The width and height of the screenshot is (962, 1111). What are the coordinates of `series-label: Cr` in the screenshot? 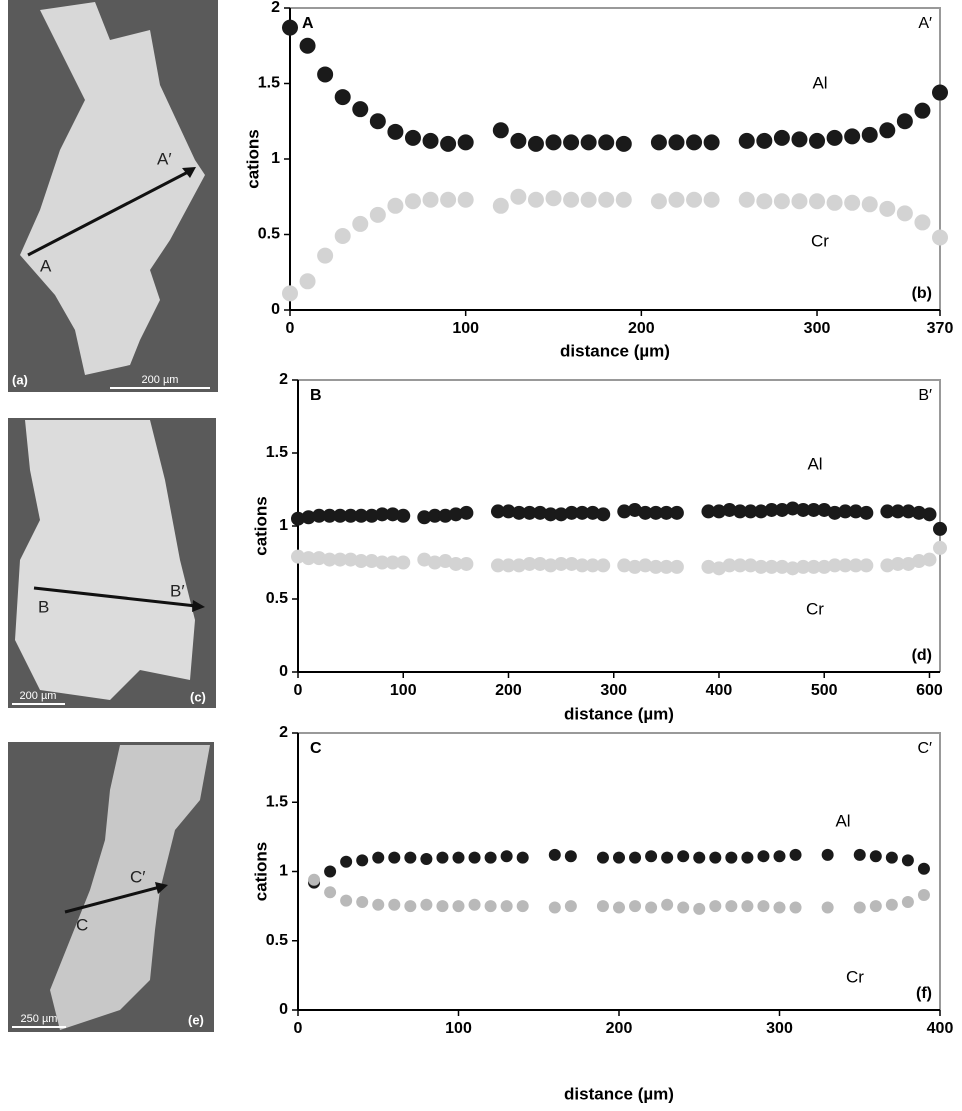 It's located at (855, 976).